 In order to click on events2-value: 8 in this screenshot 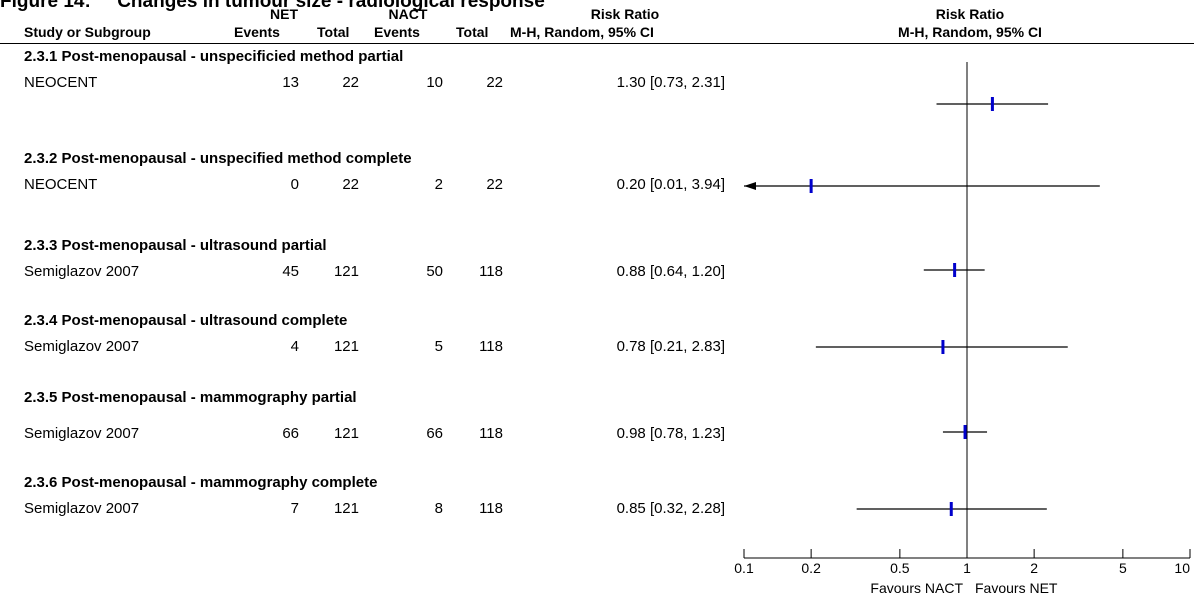, I will do `click(438, 508)`.